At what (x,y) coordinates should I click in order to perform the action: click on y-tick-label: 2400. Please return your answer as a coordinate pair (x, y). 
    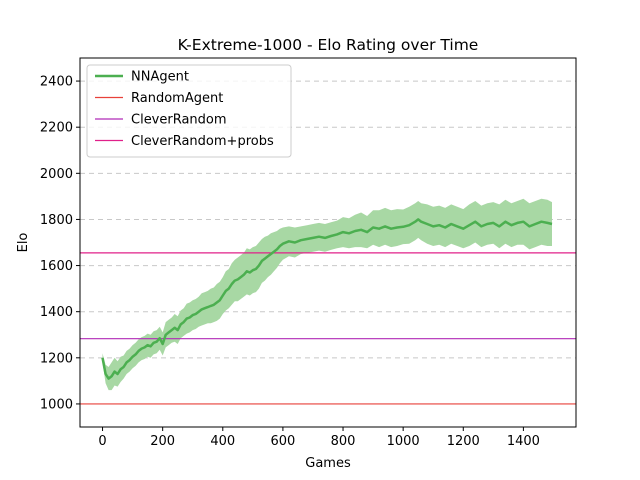
    Looking at the image, I should click on (56, 82).